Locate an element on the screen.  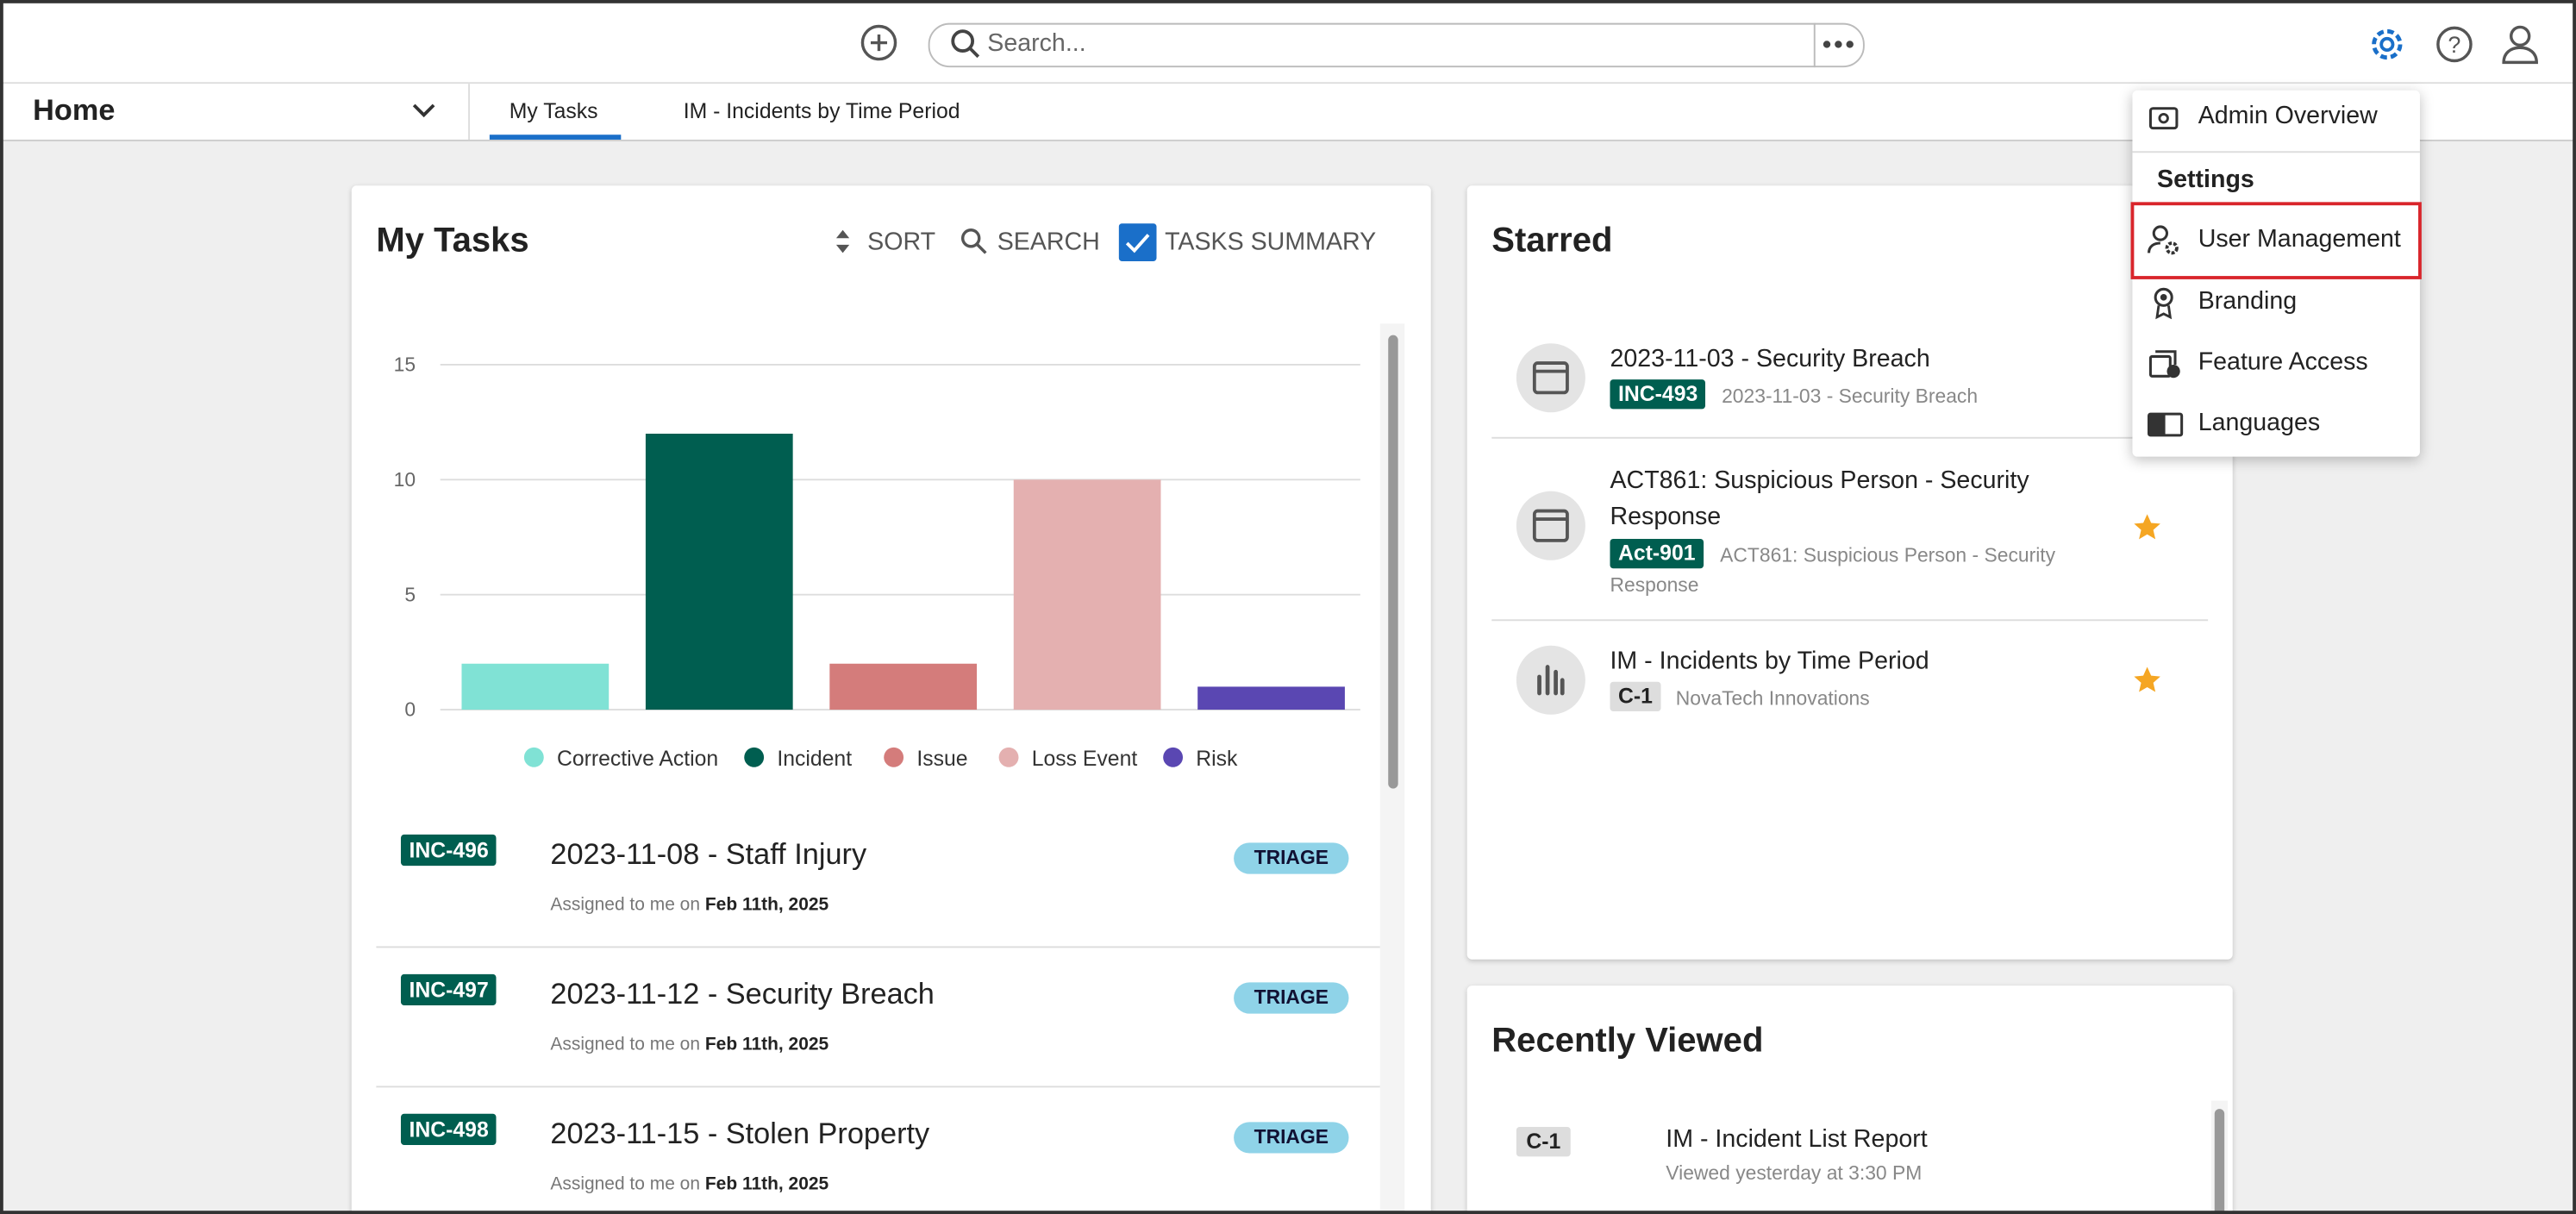
menu-item: Admin Overview is located at coordinates (2288, 116).